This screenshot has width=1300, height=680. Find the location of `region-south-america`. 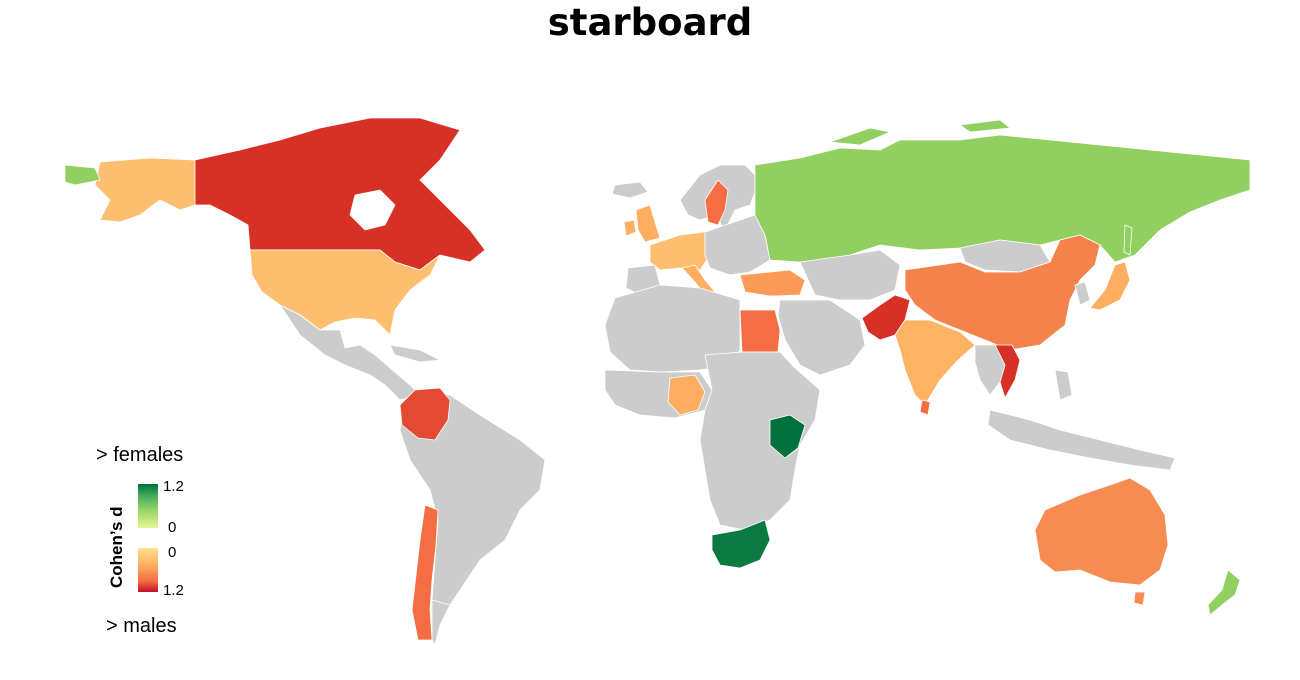

region-south-america is located at coordinates (472, 505).